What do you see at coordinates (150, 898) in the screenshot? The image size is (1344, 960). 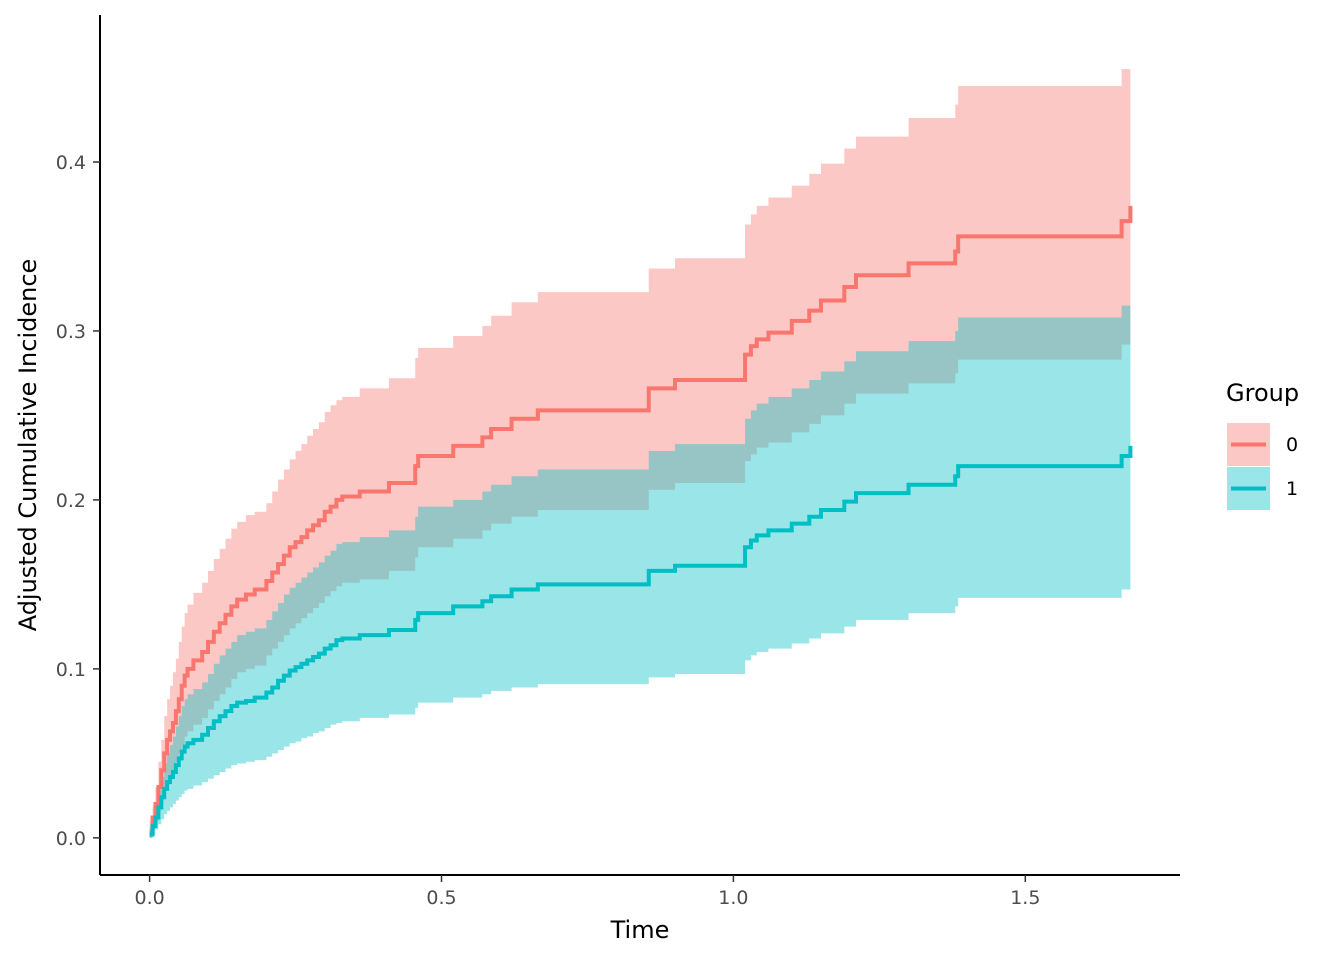 I see `x-tick-label: 0.0` at bounding box center [150, 898].